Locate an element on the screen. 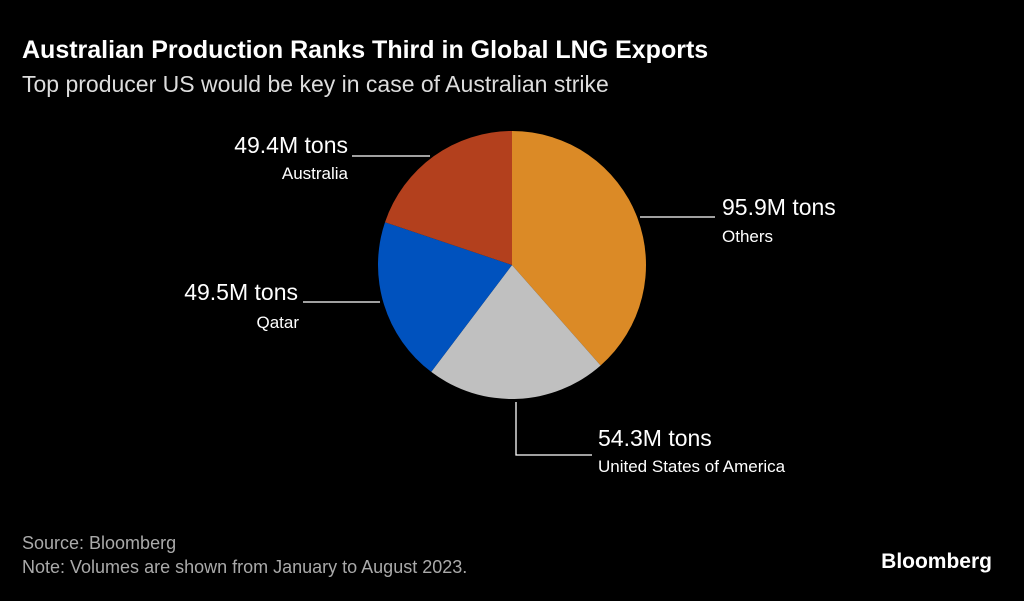 This screenshot has width=1024, height=601. data-label-united-states-of-america: 54.3M tons is located at coordinates (655, 438).